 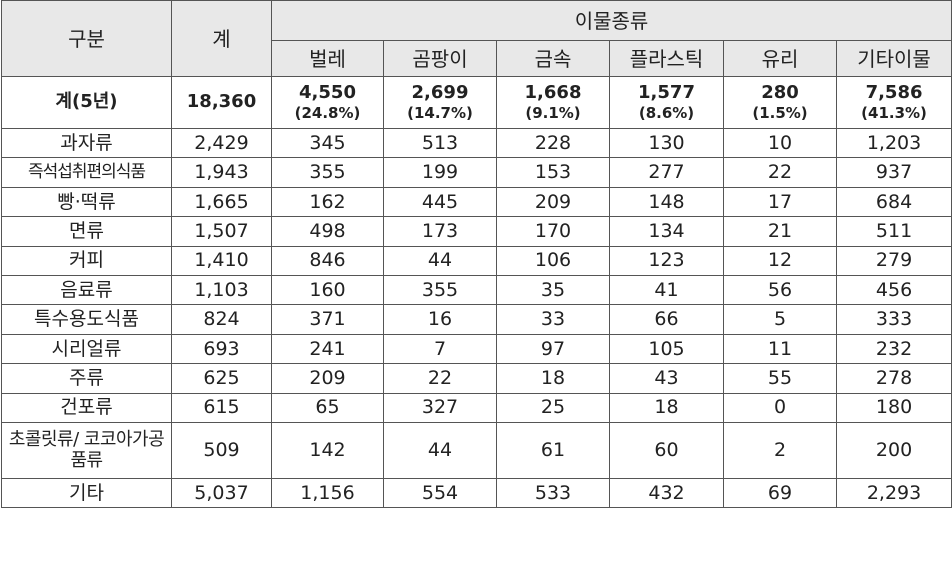 I want to click on row-value: 533, so click(x=553, y=493).